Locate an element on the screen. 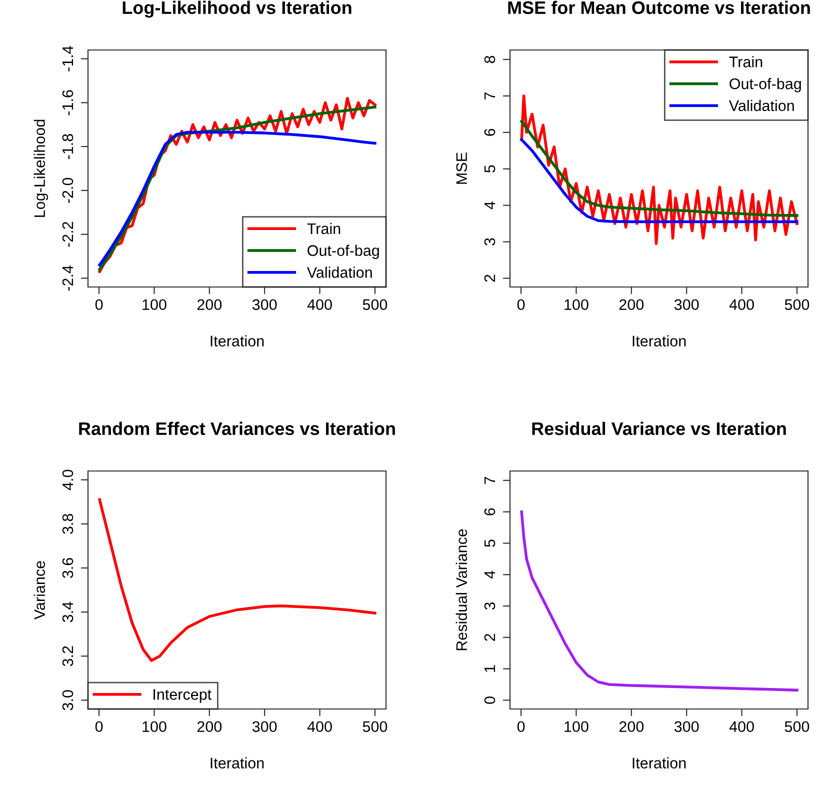 Image resolution: width=829 pixels, height=795 pixels. y-tick-label: -2.4 is located at coordinates (68, 278).